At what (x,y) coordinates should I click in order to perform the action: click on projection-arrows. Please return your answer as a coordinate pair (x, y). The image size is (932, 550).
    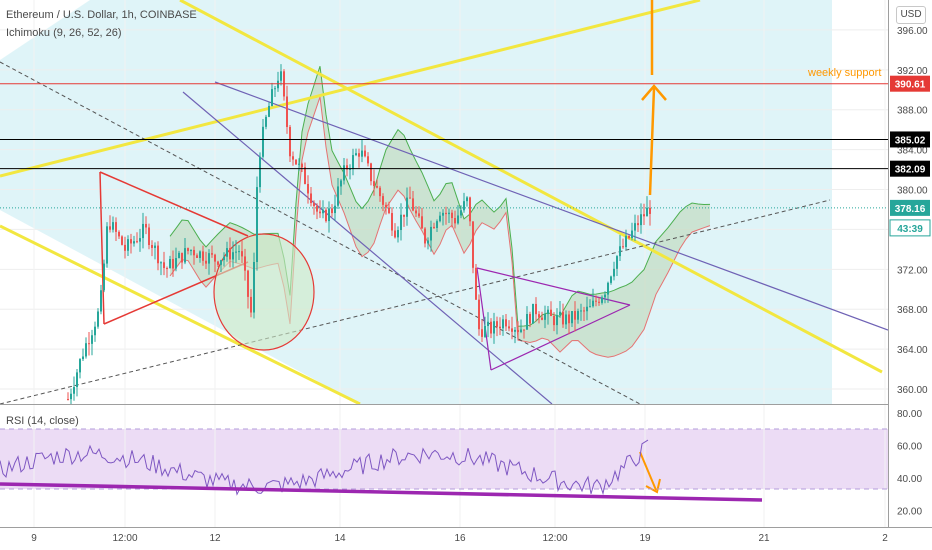
    Looking at the image, I should click on (653, 247).